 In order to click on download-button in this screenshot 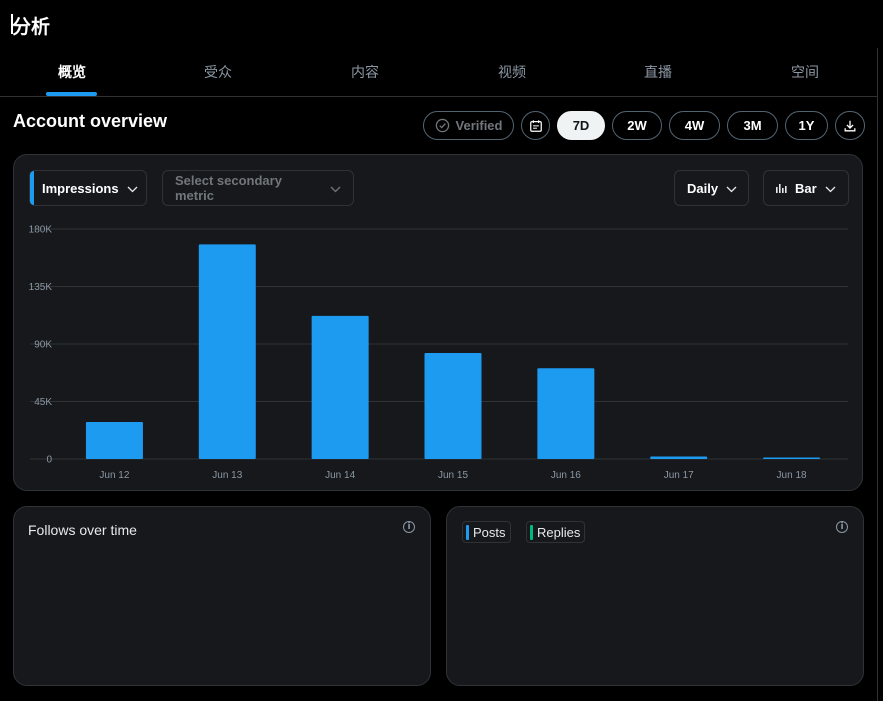, I will do `click(850, 125)`.